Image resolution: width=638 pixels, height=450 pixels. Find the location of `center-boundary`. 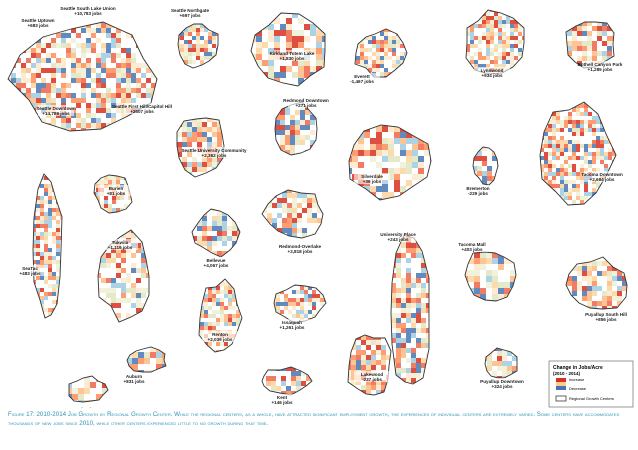

center-boundary is located at coordinates (381, 53).